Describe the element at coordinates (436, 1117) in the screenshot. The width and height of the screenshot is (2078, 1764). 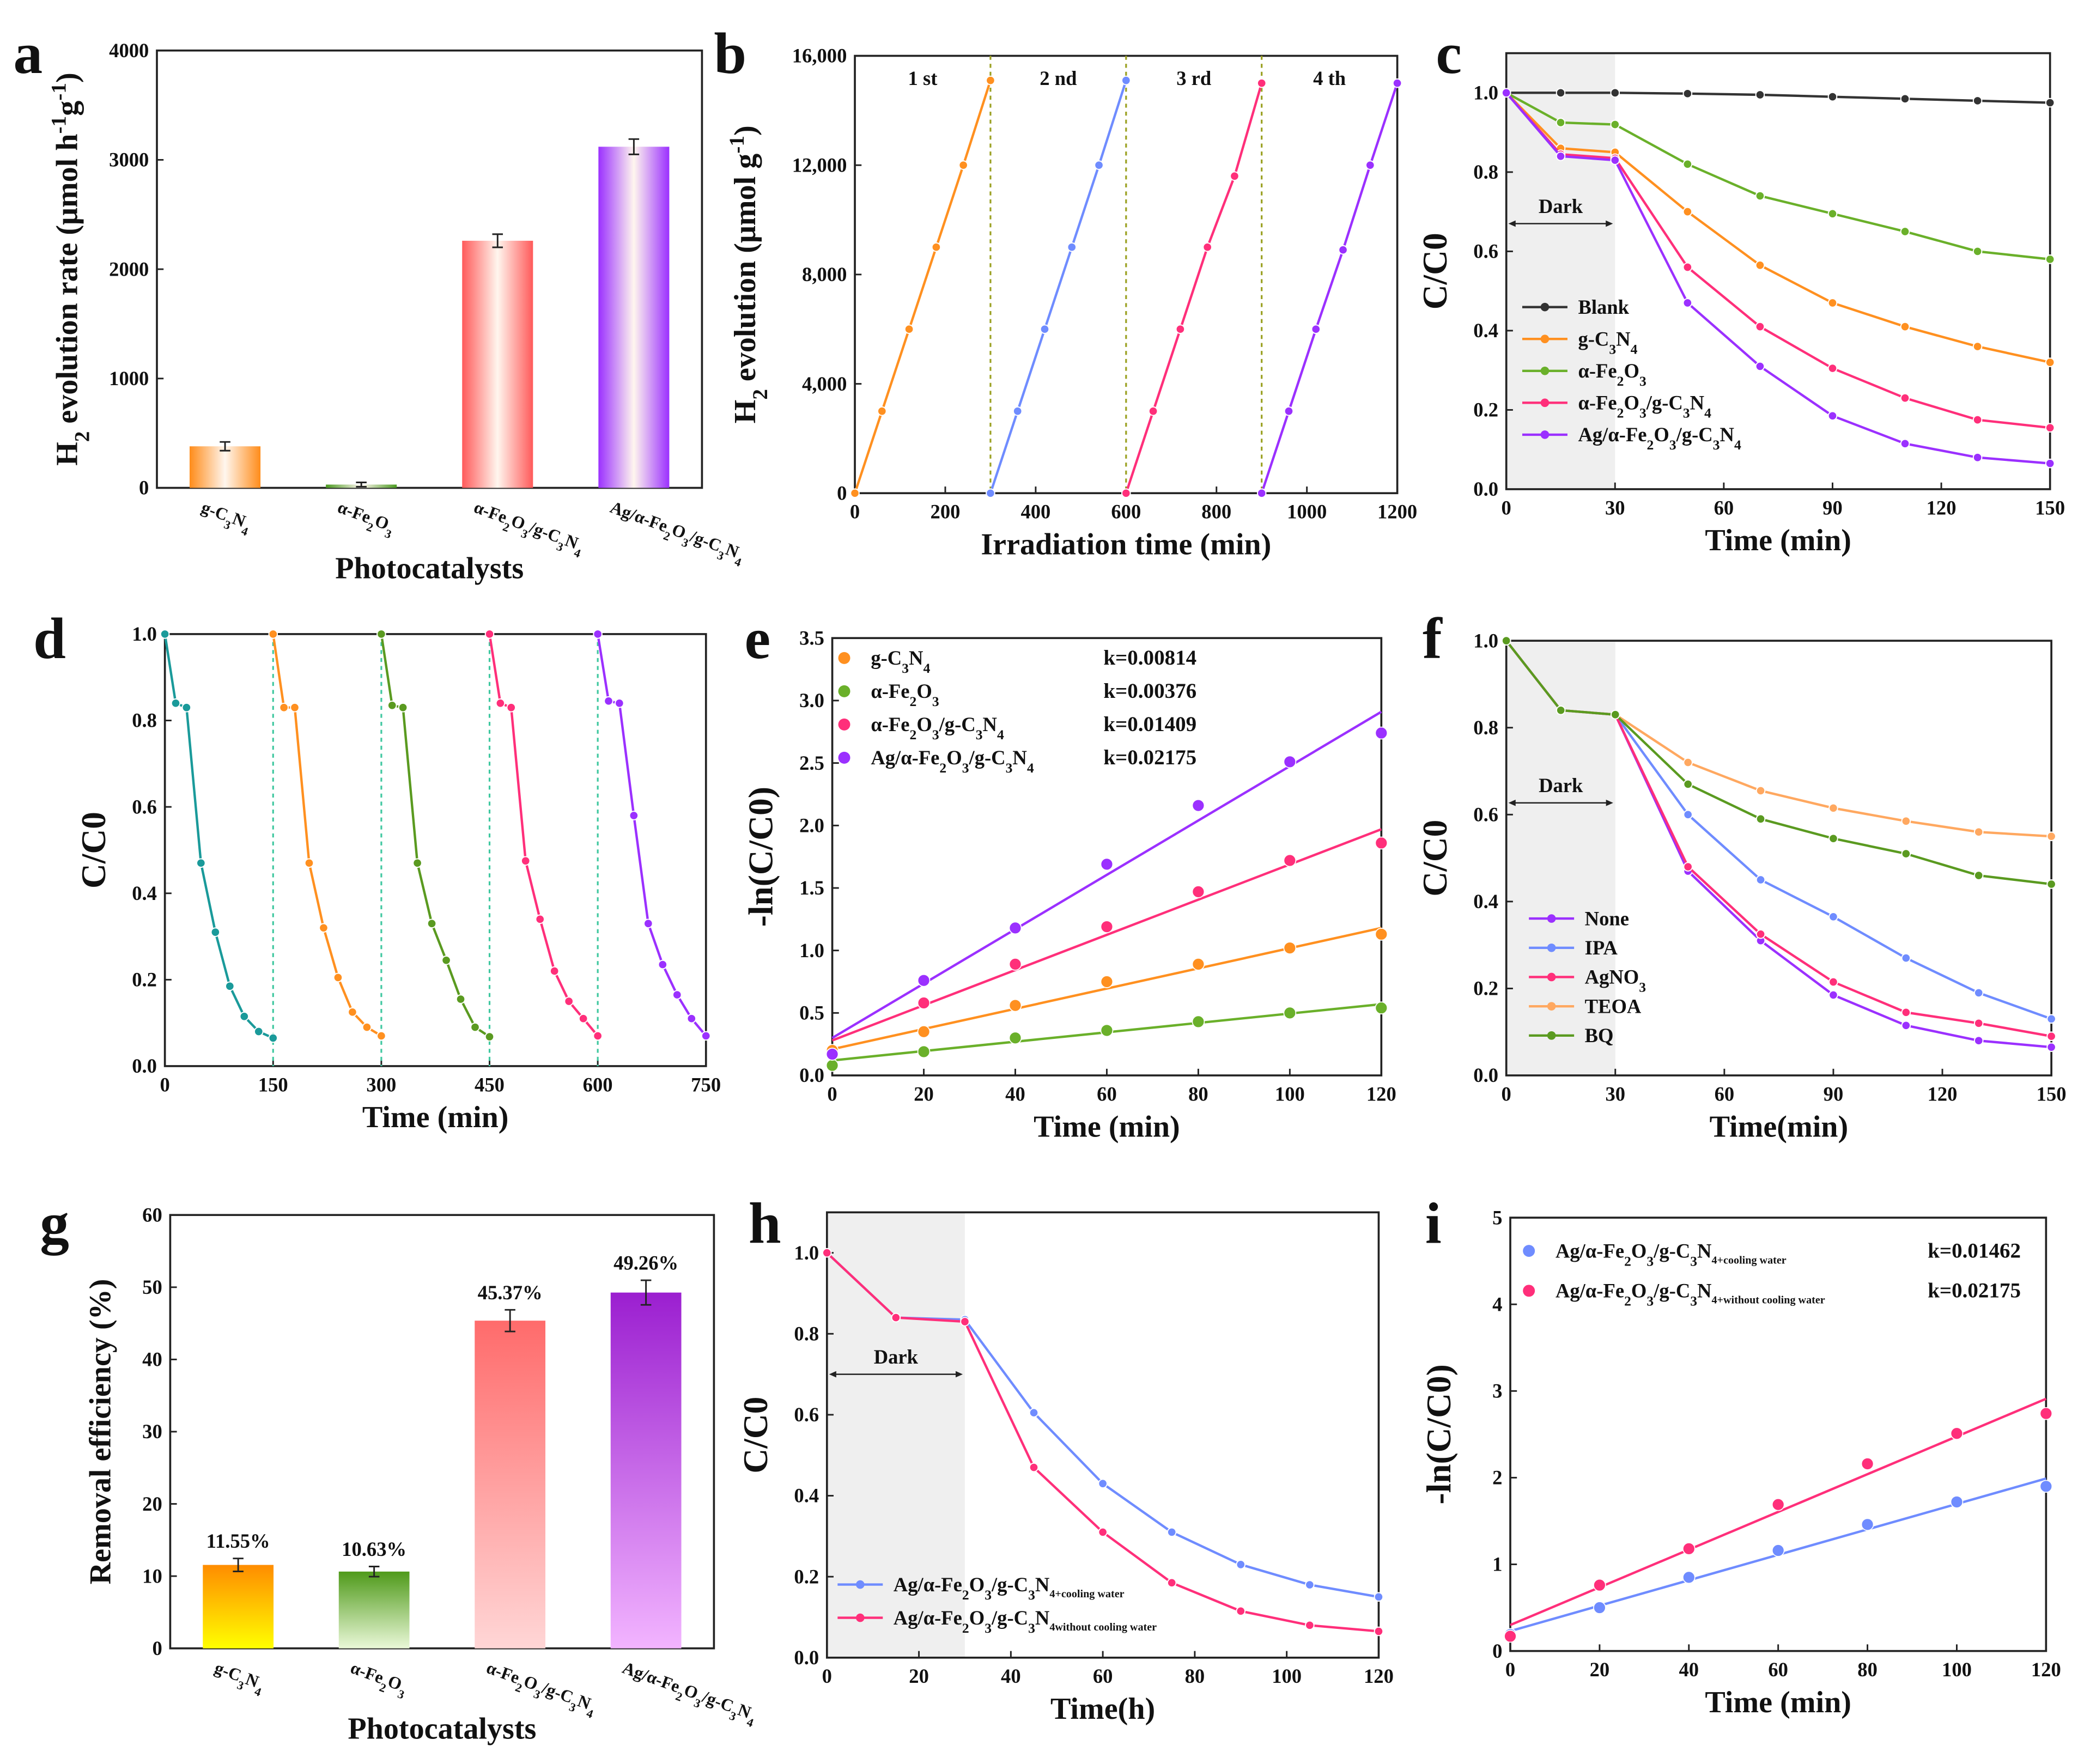
I see `x-axis-label: Time (min)` at that location.